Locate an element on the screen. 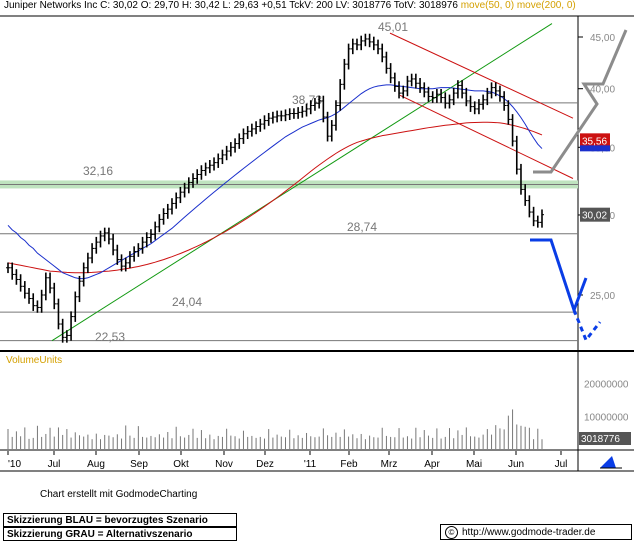 This screenshot has height=550, width=634. x-tick-label-7: '11 is located at coordinates (310, 464).